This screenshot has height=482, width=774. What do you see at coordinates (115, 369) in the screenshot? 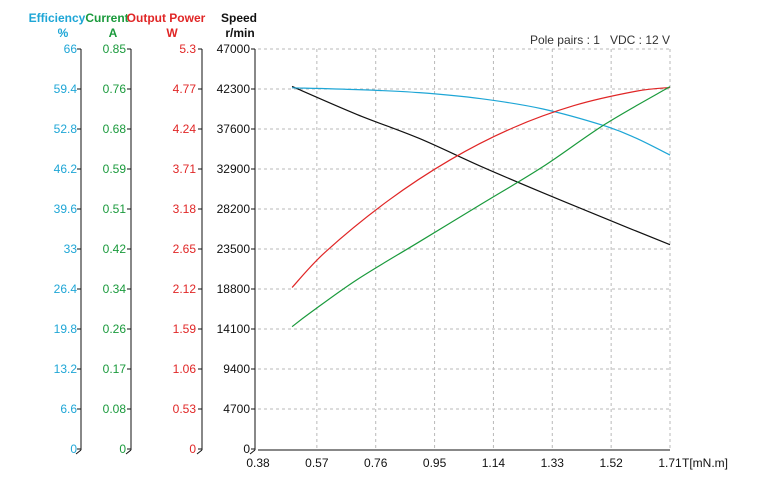
I see `y-tick-label-current: 0.17` at bounding box center [115, 369].